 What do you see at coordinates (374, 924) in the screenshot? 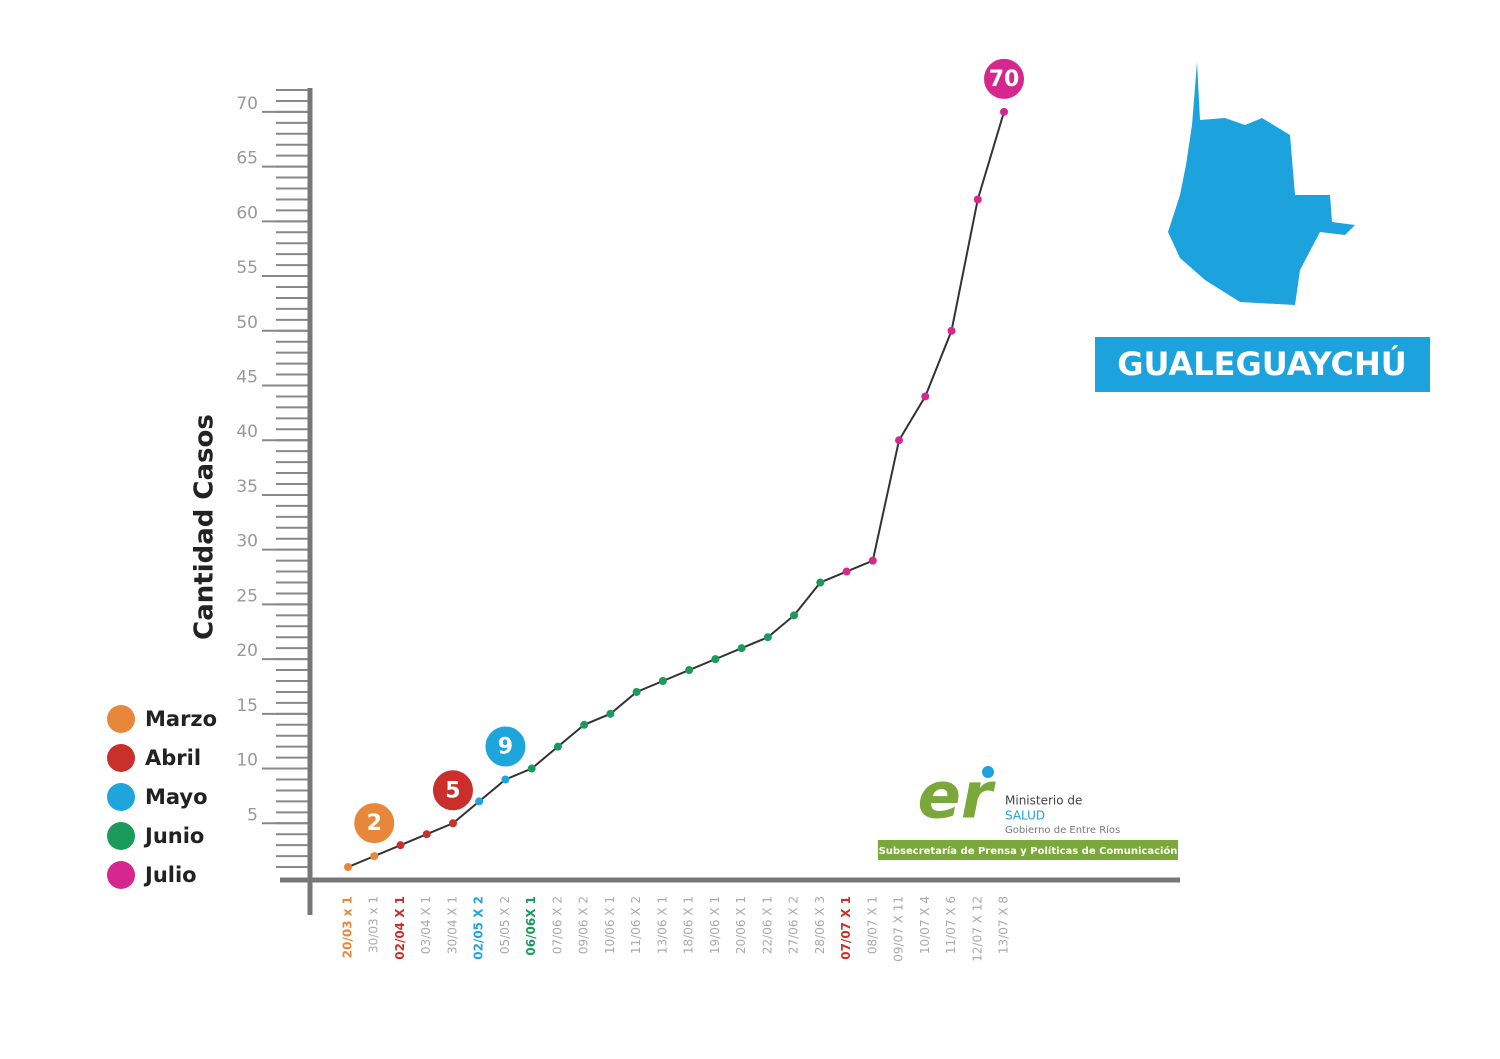
I see `x-tick-label: 30/03 x 1` at bounding box center [374, 924].